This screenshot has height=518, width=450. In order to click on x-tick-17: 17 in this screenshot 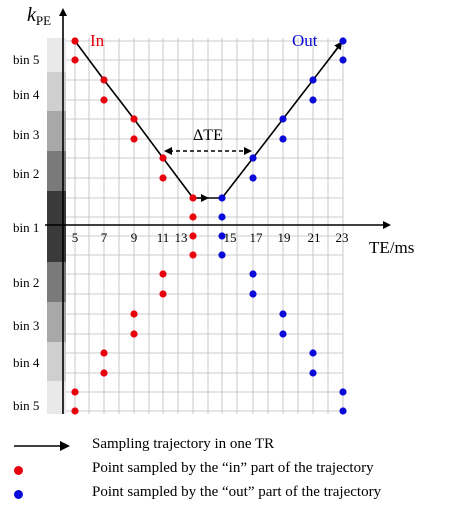, I will do `click(256, 237)`.